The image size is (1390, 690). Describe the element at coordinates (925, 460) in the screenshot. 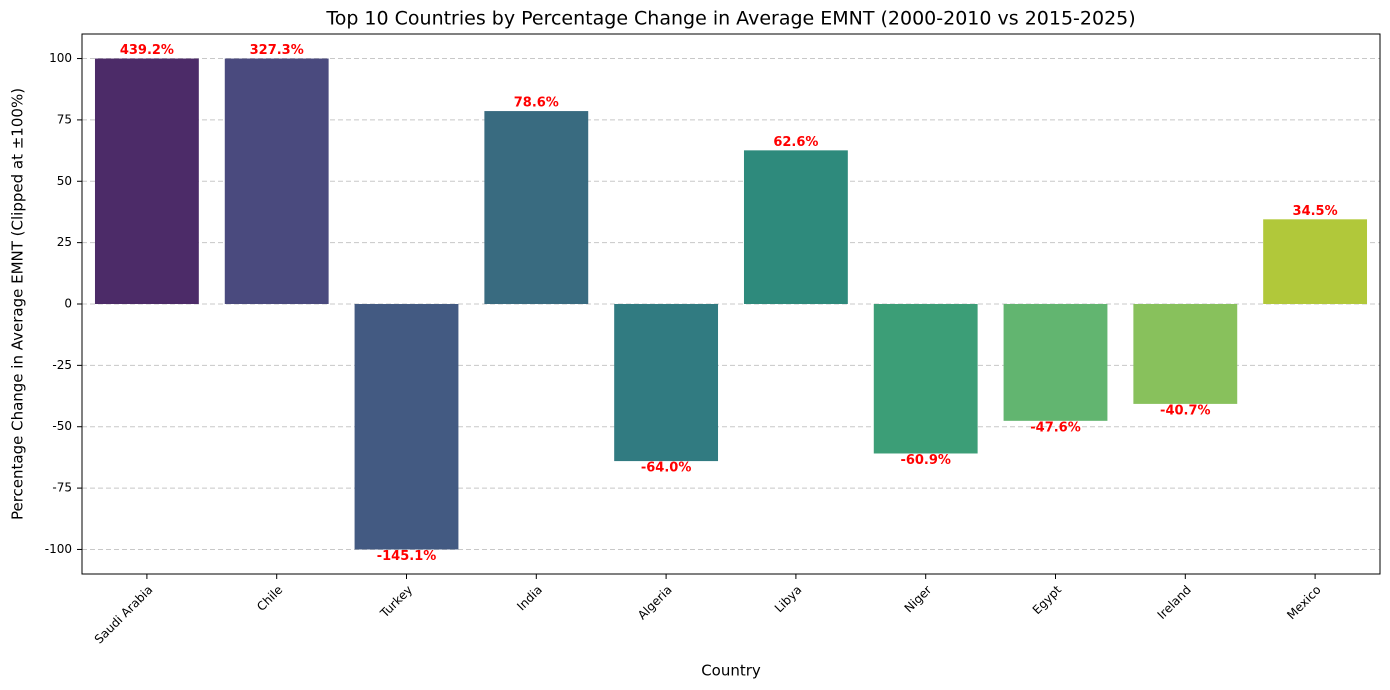

I see `bar-annotation: -60.9%` at that location.